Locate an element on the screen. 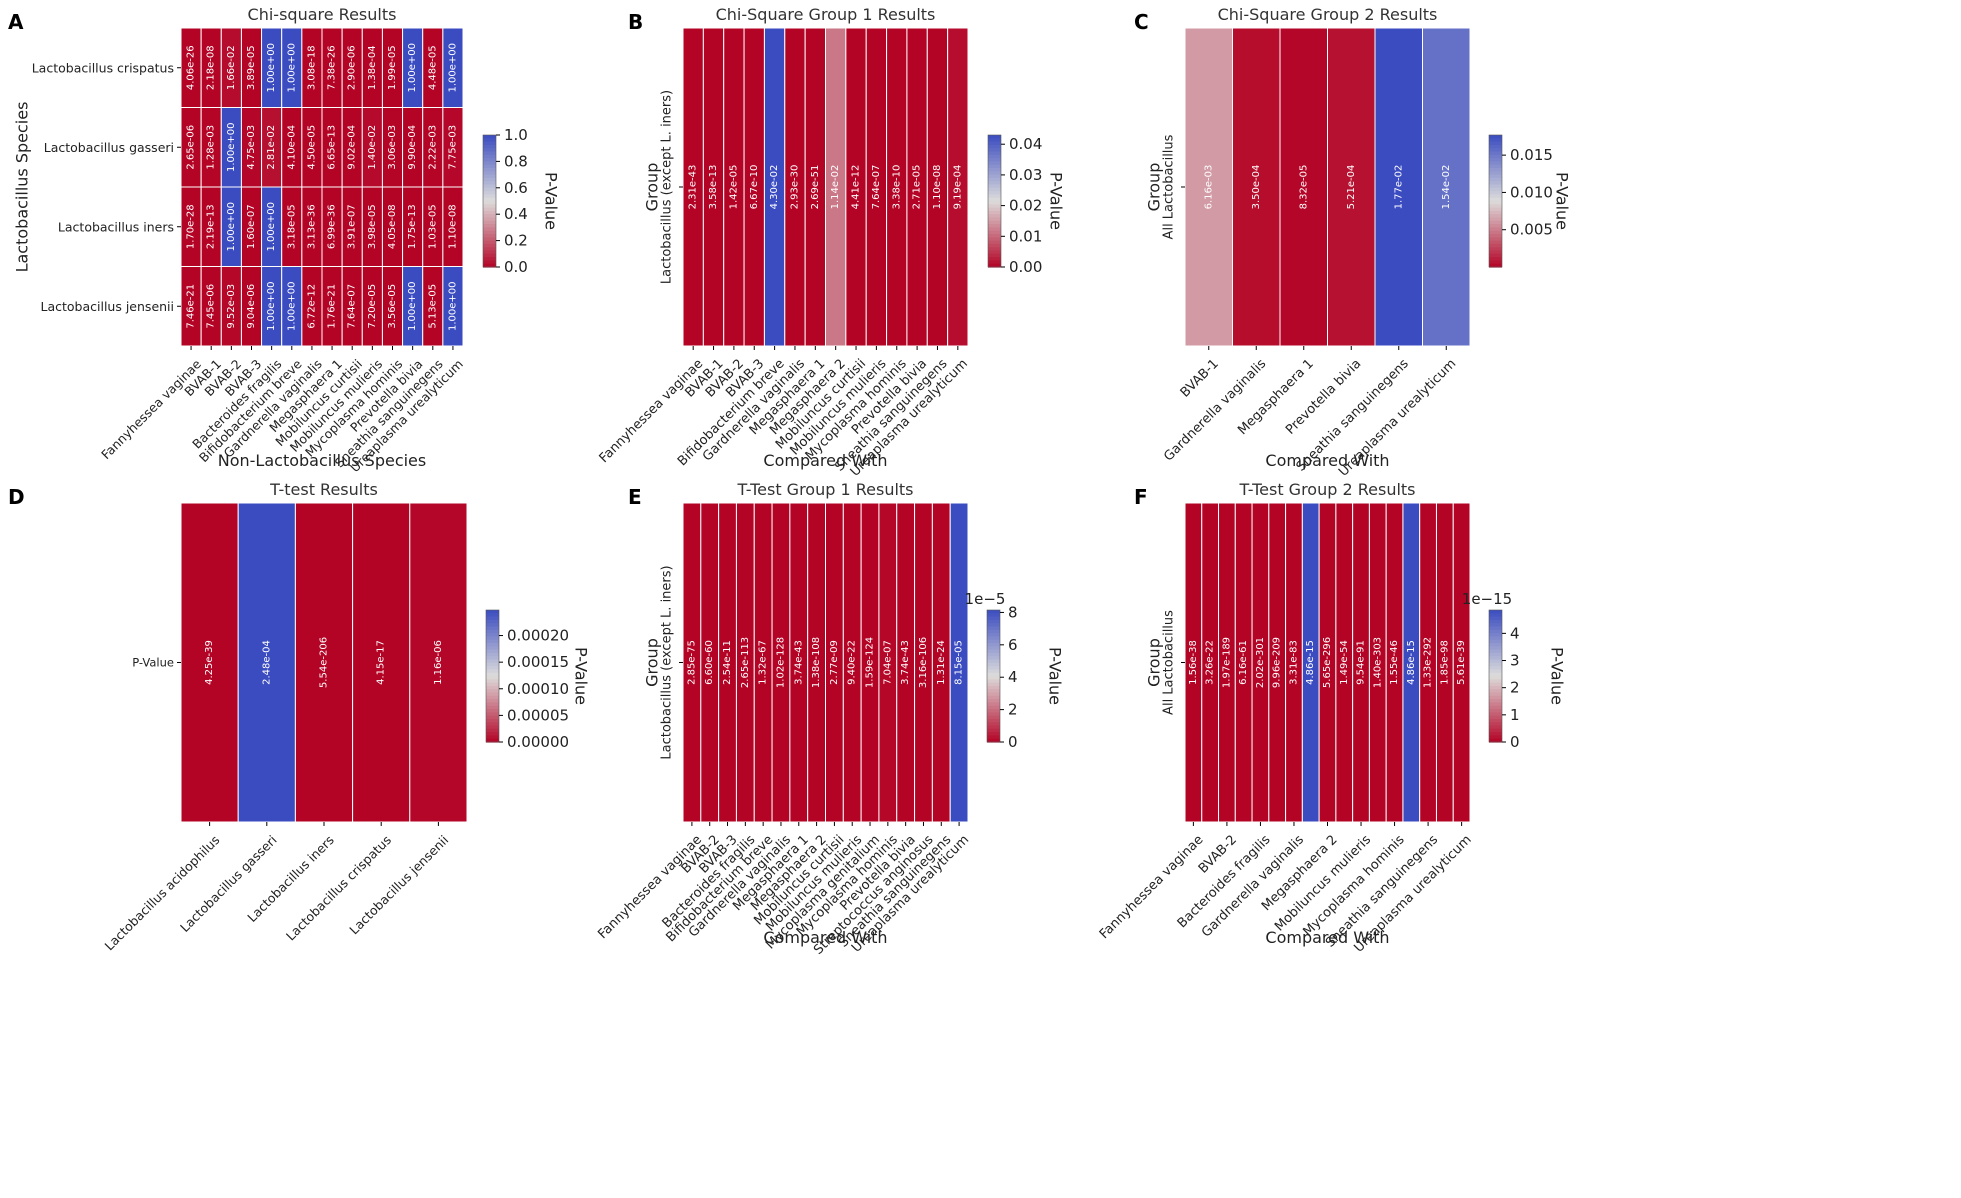 Image resolution: width=1961 pixels, height=1198 pixels. panel-a-cell-label: 4.48e-05 is located at coordinates (432, 67).